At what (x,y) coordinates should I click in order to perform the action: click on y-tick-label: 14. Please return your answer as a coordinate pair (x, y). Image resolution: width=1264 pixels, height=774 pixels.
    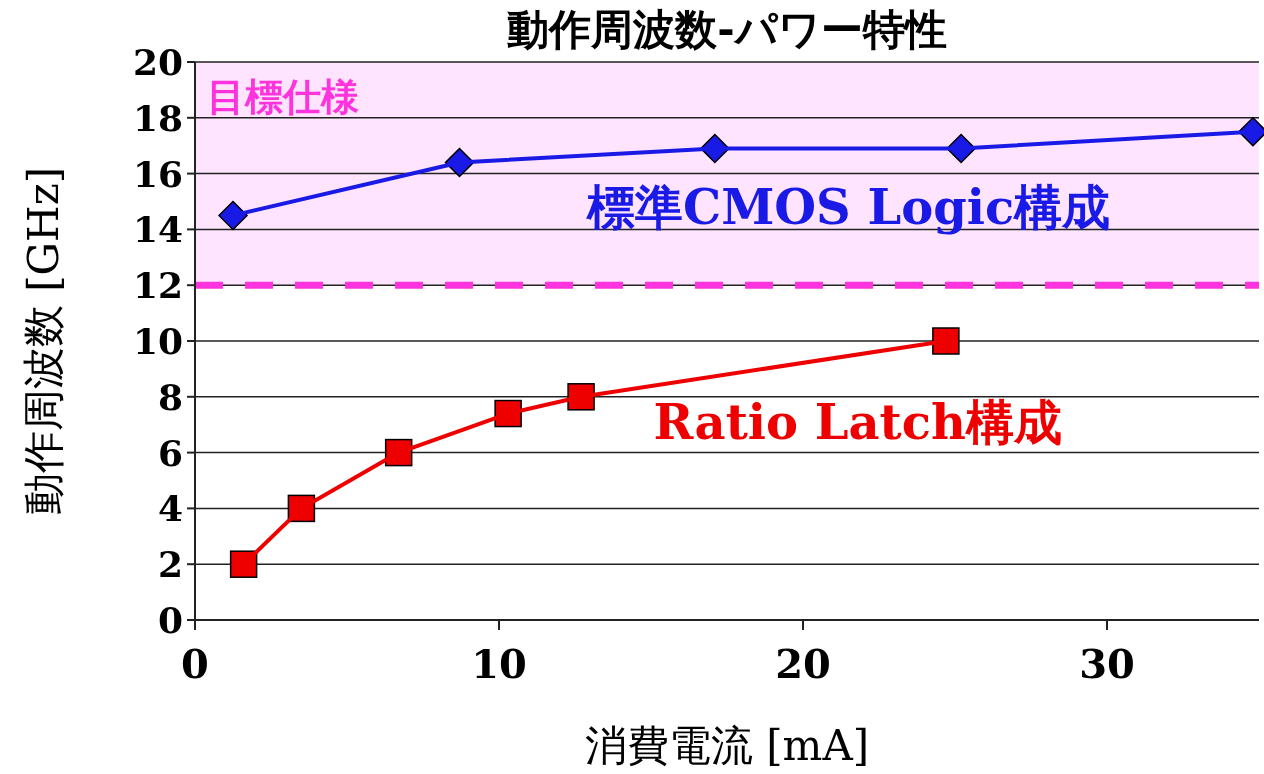
    Looking at the image, I should click on (157, 229).